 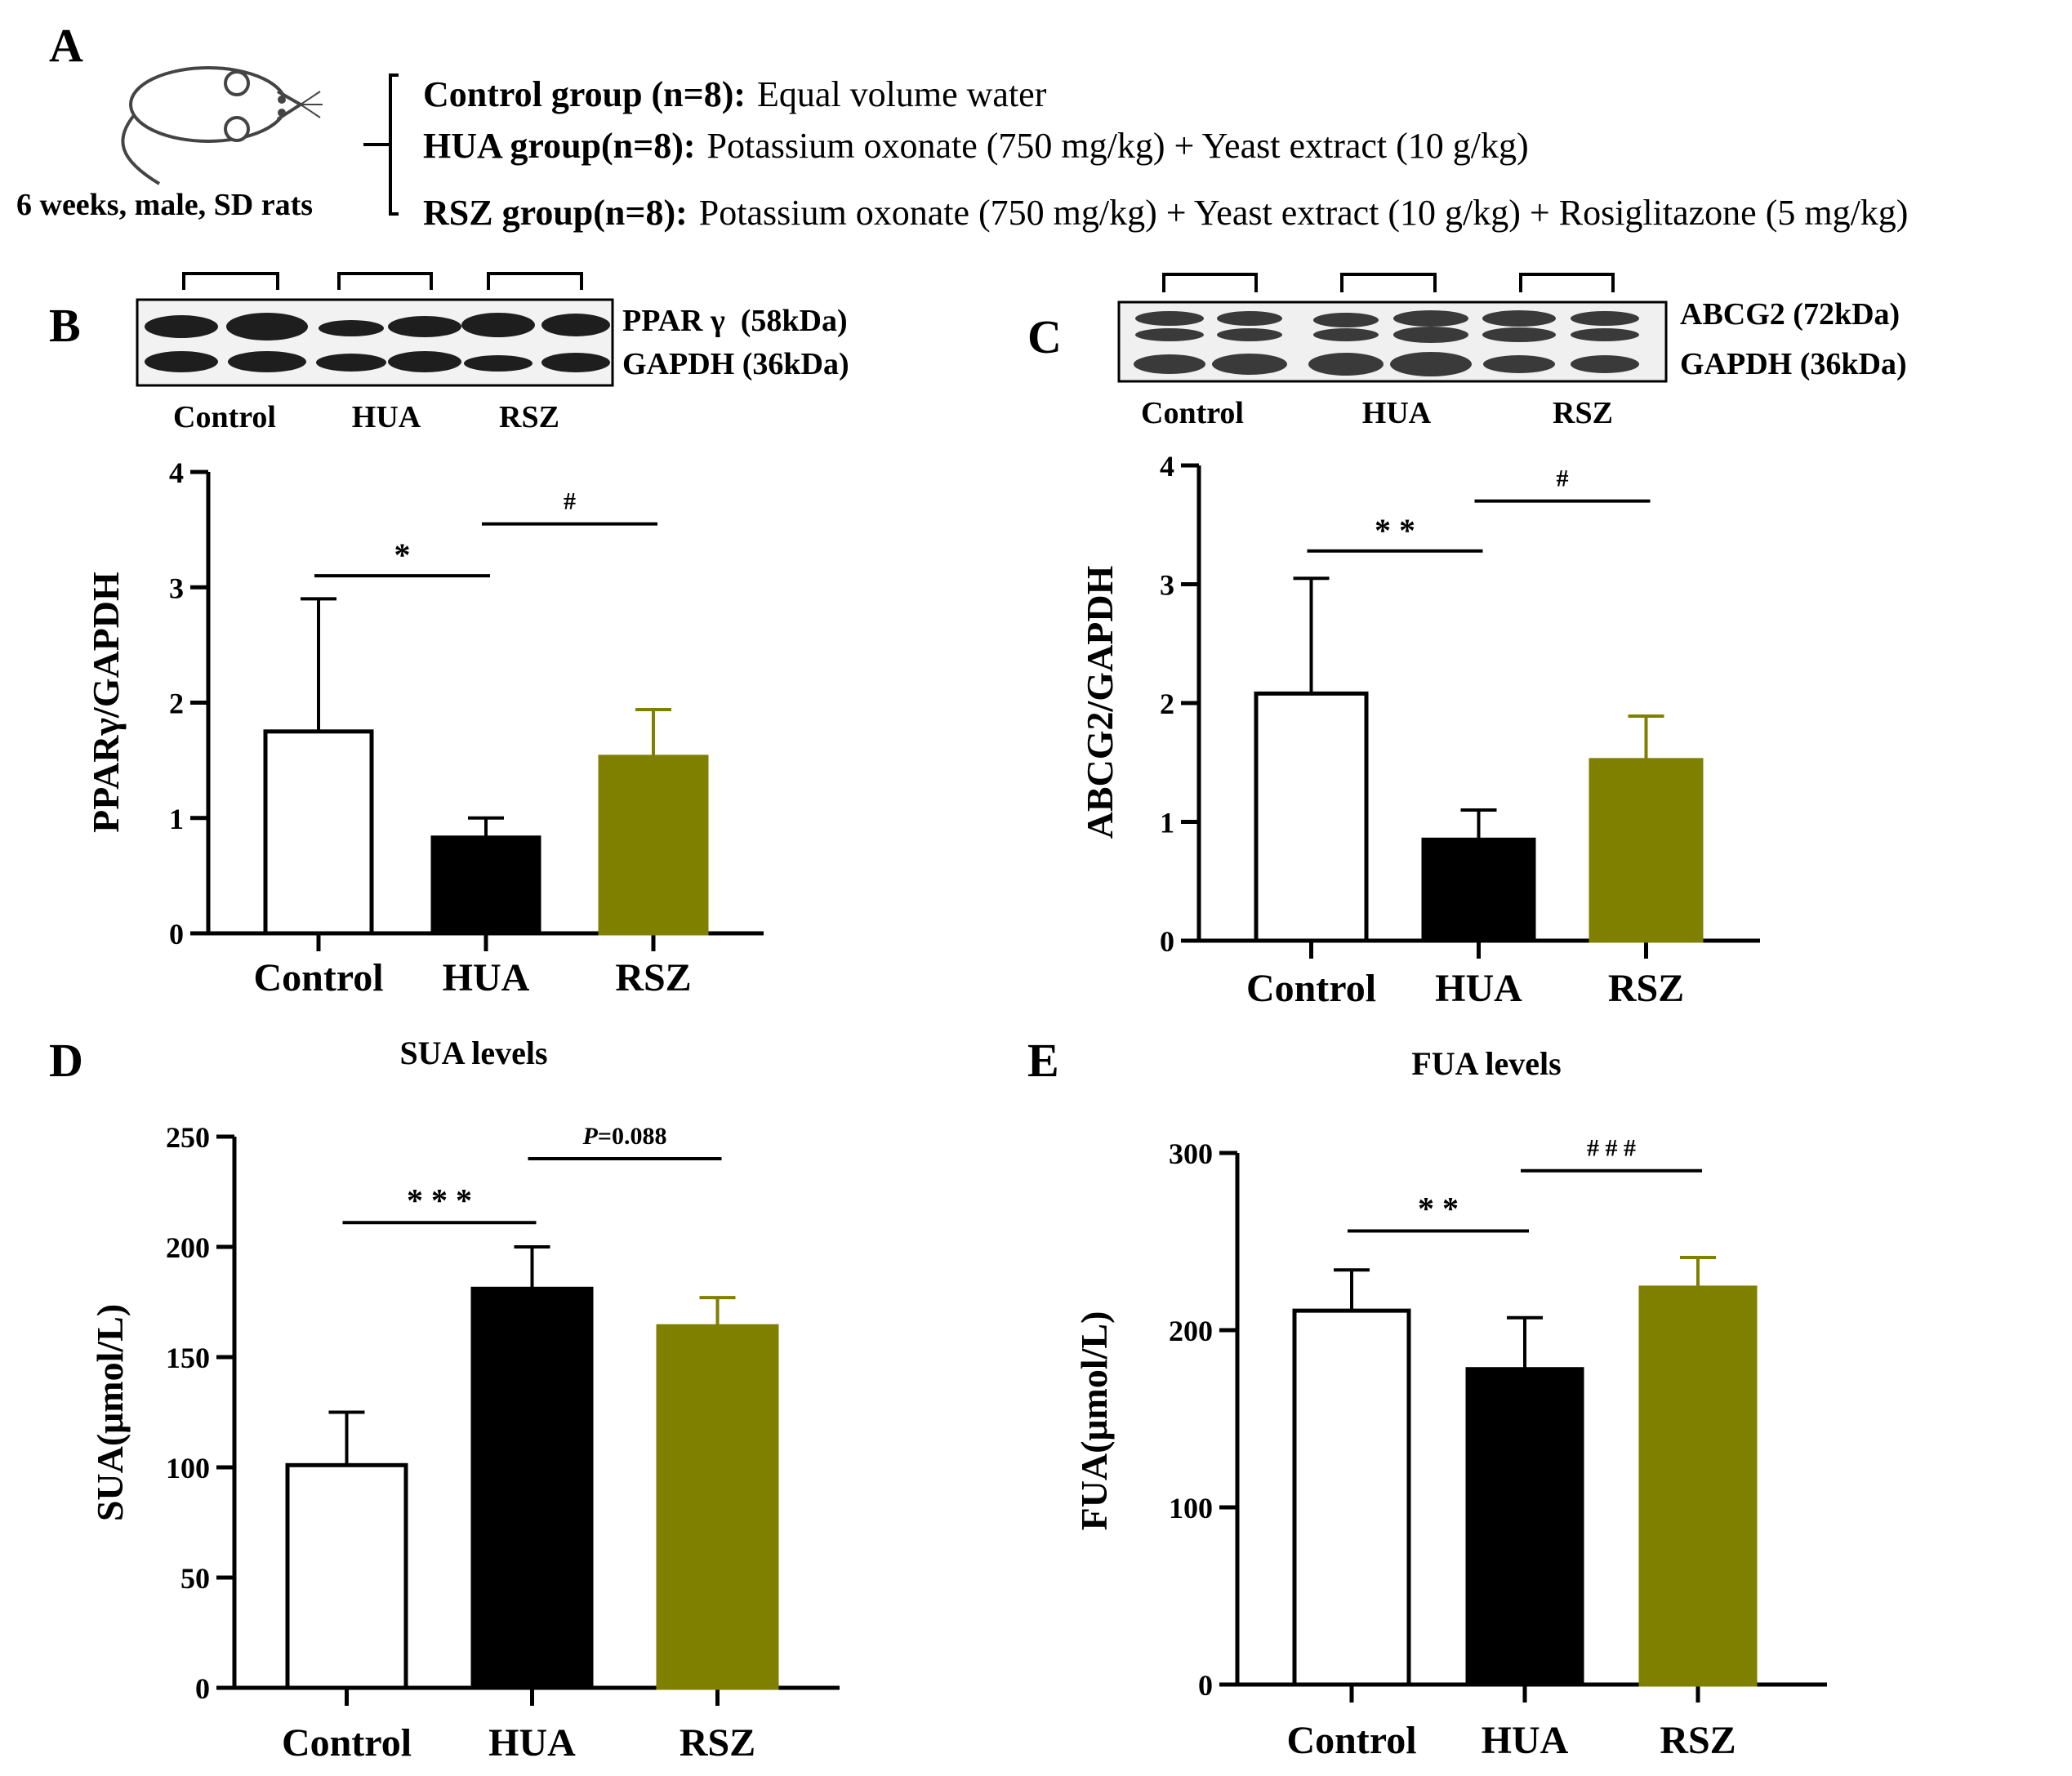 I want to click on y-axis-label: PPARγ/GAPDH, so click(x=106, y=702).